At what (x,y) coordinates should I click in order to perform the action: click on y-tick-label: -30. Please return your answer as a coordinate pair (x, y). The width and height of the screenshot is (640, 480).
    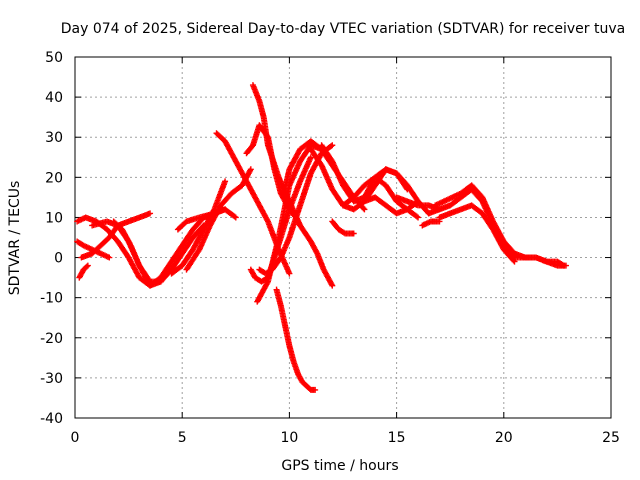
    Looking at the image, I should click on (51, 379).